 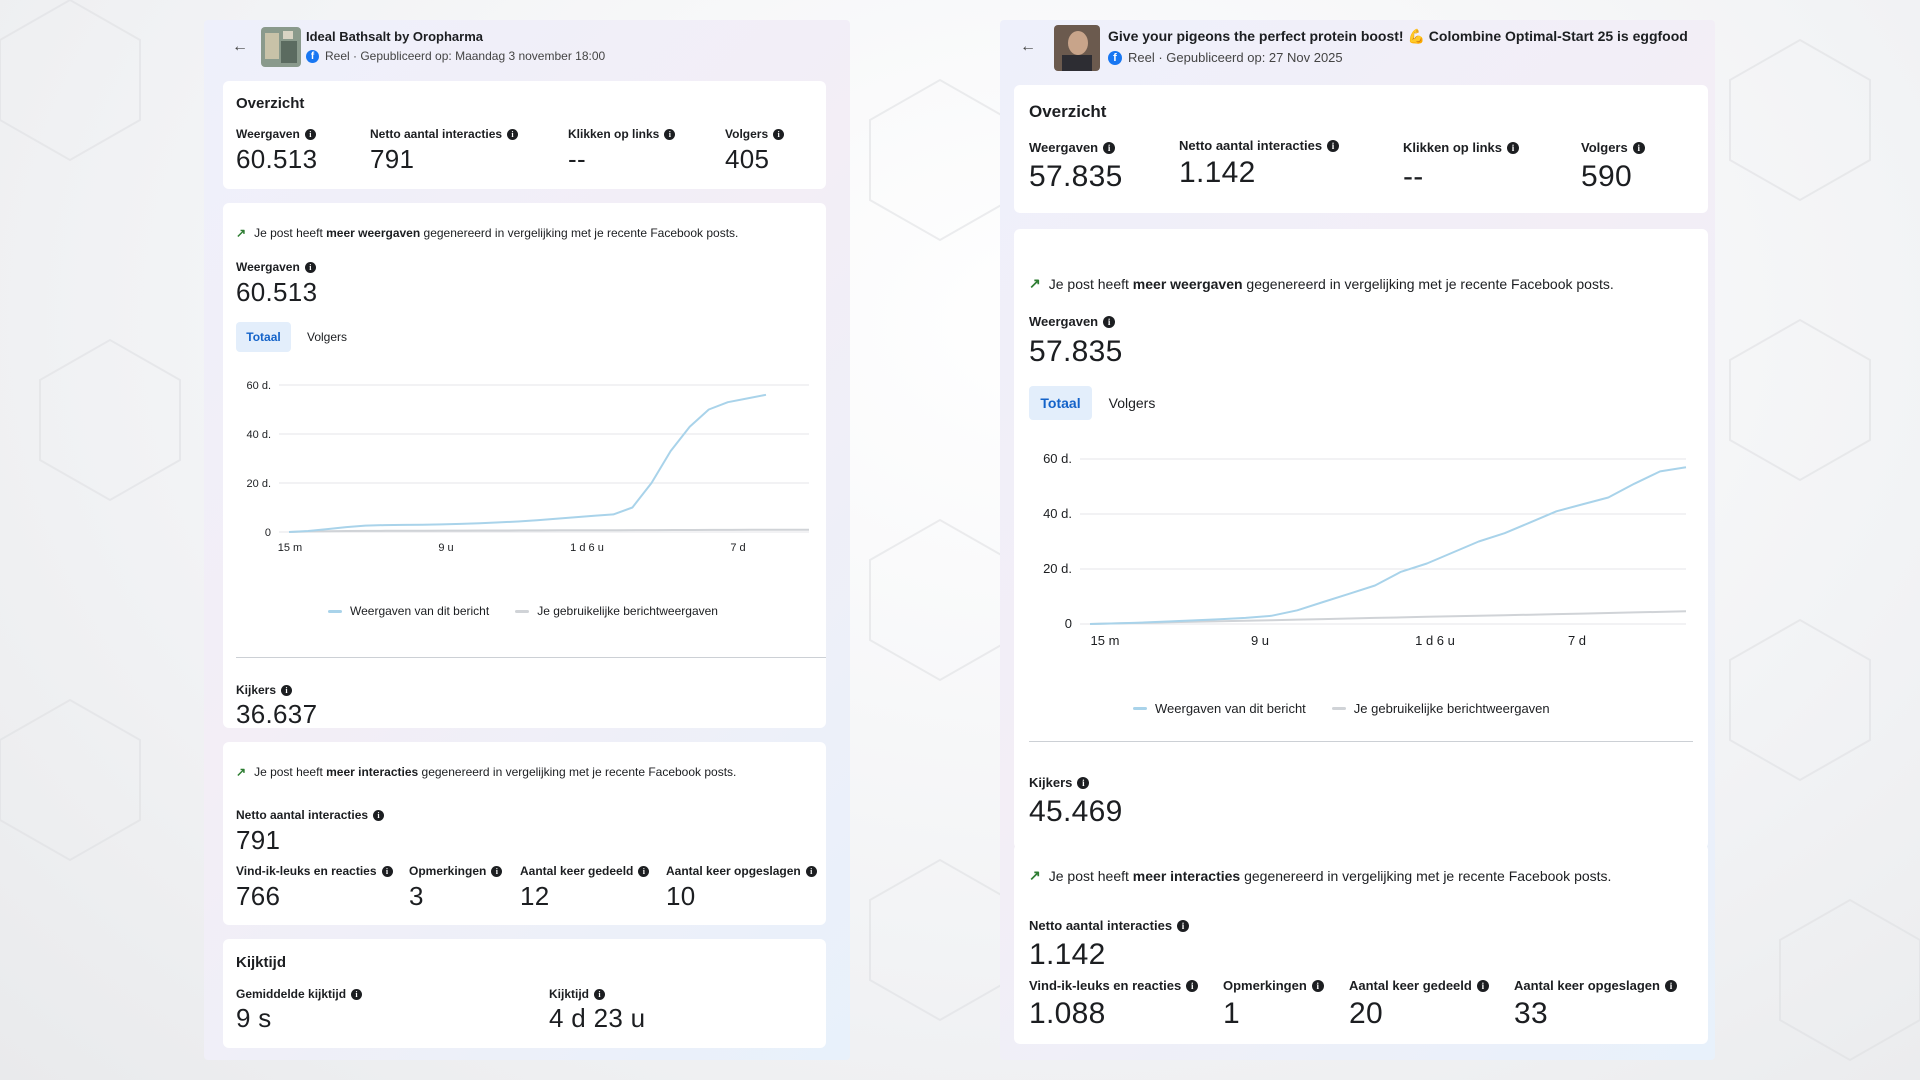 I want to click on metric-label-text: Aantal keer opgeslagen, so click(x=733, y=871).